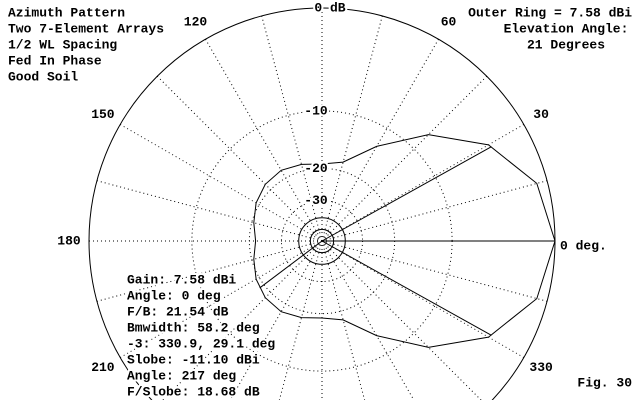 This screenshot has height=400, width=640. I want to click on outer-ring: Outer Ring = 7.58 dBi, so click(550, 12).